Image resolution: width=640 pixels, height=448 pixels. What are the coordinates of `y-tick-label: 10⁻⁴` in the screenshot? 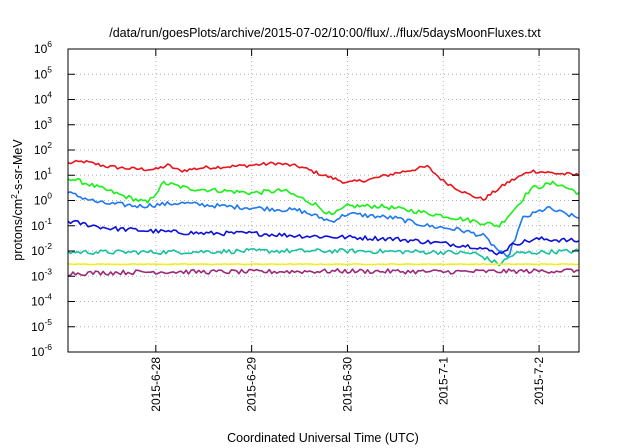 It's located at (41, 300).